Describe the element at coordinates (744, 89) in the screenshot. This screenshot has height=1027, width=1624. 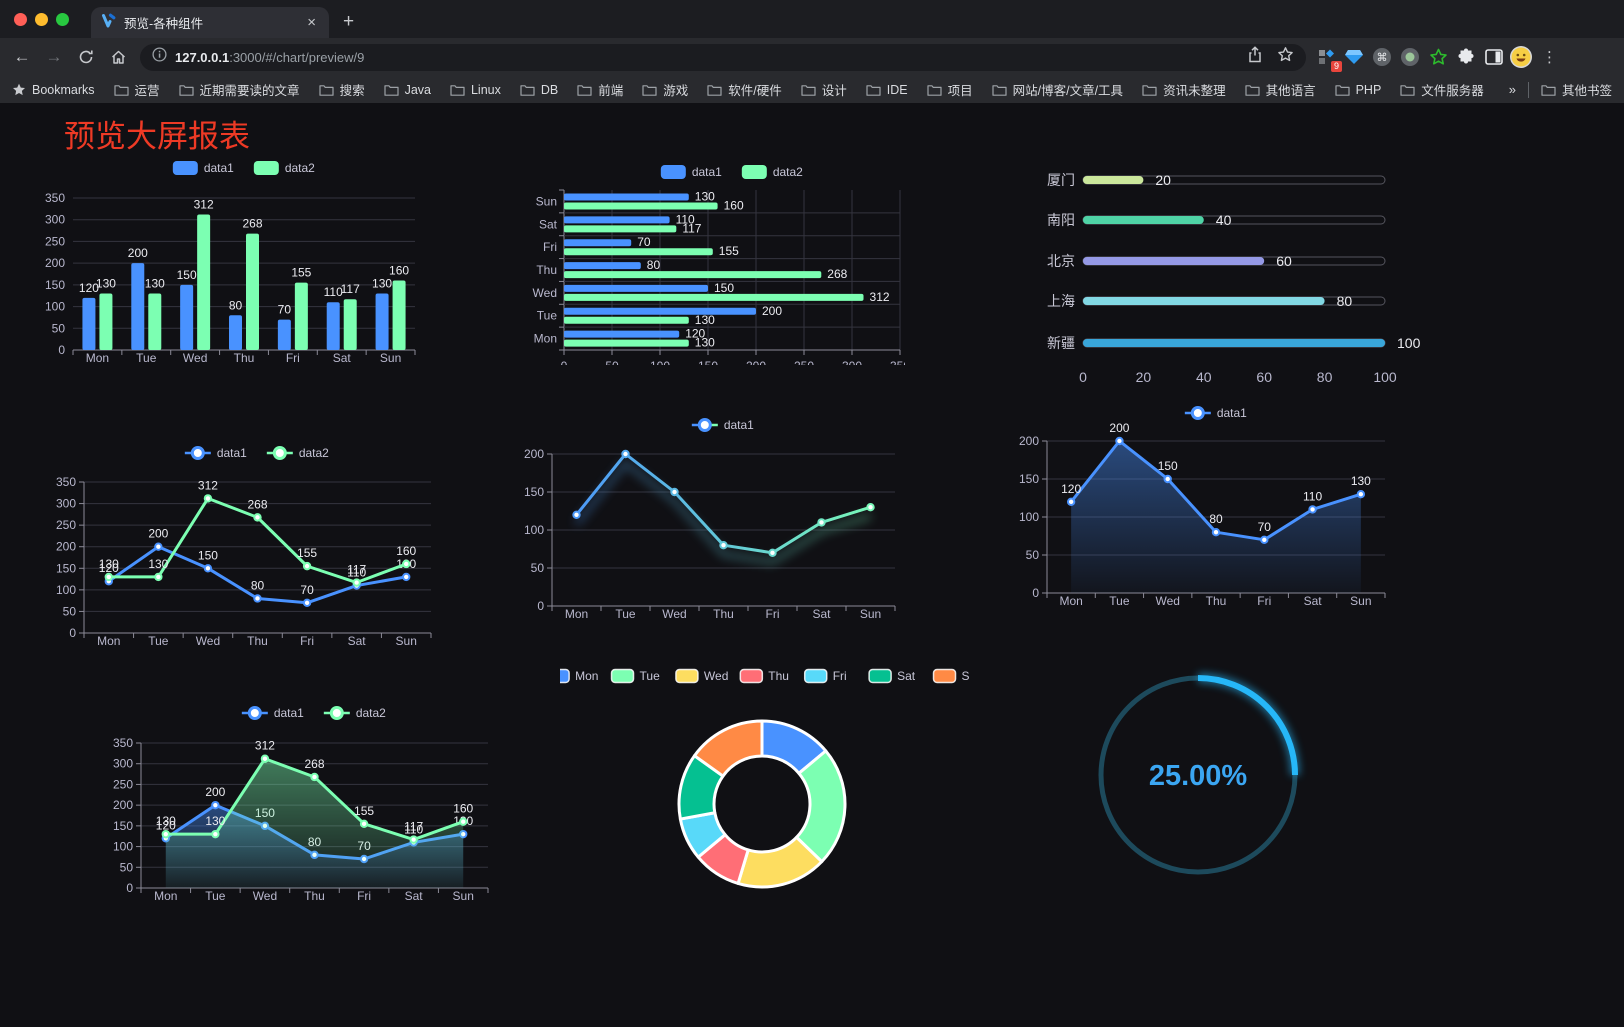
I see `bookmark-folder: 软件/硬件` at that location.